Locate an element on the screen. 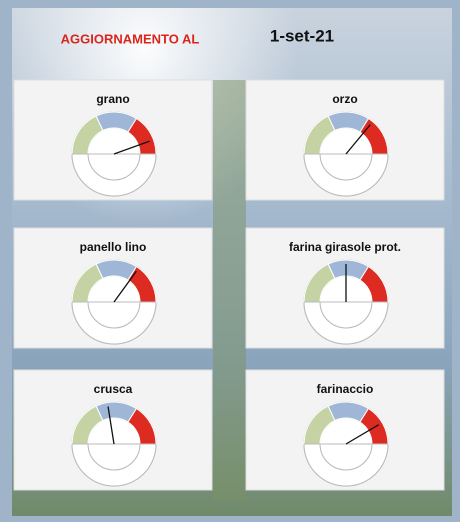 This screenshot has width=460, height=527. gauge-panel: grano is located at coordinates (113, 140).